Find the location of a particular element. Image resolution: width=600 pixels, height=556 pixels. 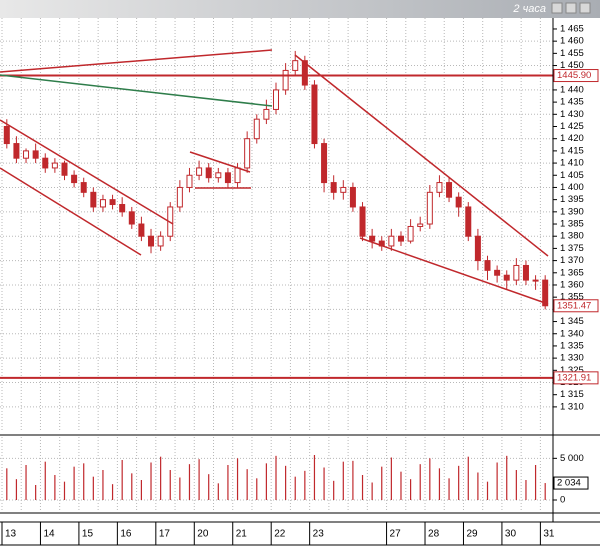

x-tick-label: 20 is located at coordinates (203, 534).